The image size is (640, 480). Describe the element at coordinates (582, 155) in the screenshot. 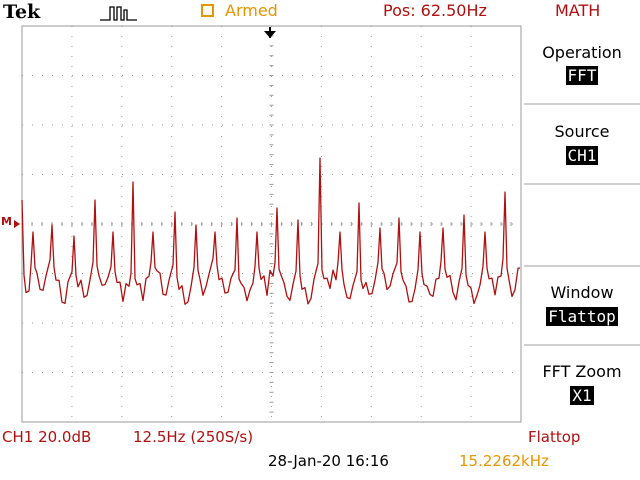

I see `menu-value-source: CH1` at that location.